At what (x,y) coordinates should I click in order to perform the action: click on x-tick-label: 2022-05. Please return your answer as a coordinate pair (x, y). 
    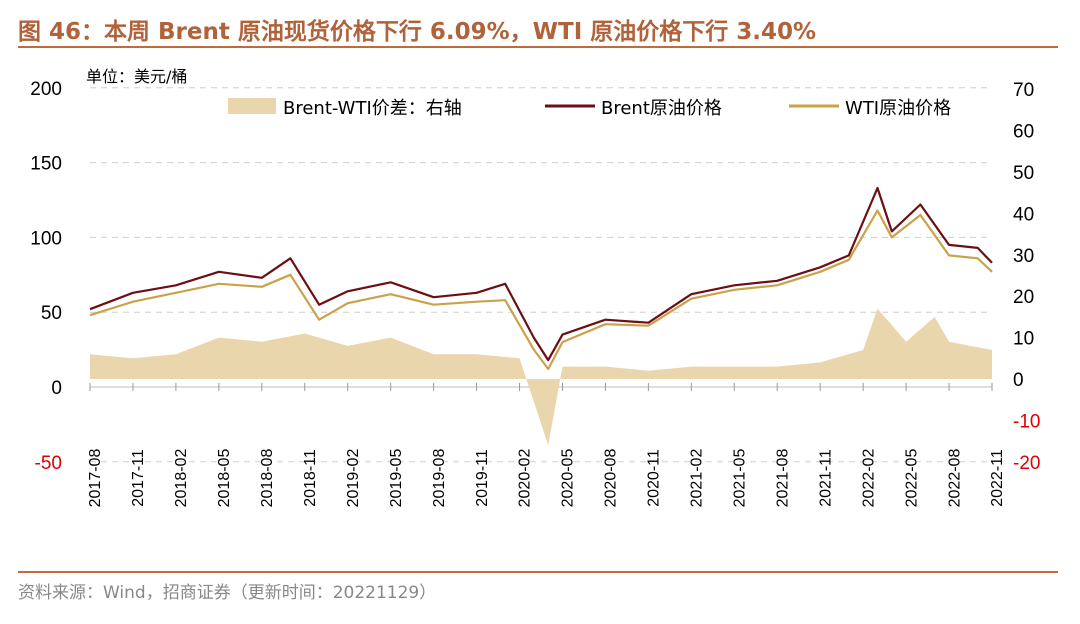
    Looking at the image, I should click on (911, 478).